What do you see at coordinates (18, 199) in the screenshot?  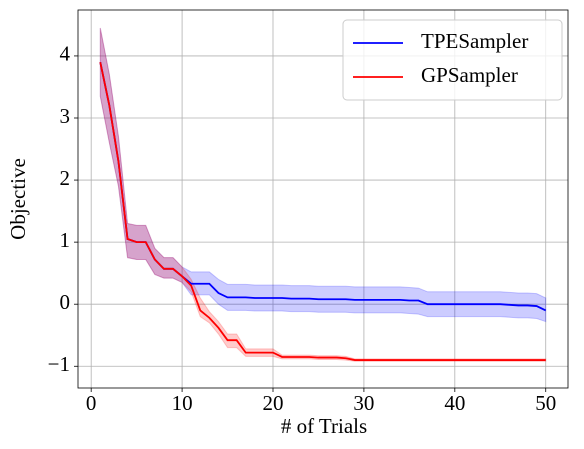 I see `y-axis-label: Objective` at bounding box center [18, 199].